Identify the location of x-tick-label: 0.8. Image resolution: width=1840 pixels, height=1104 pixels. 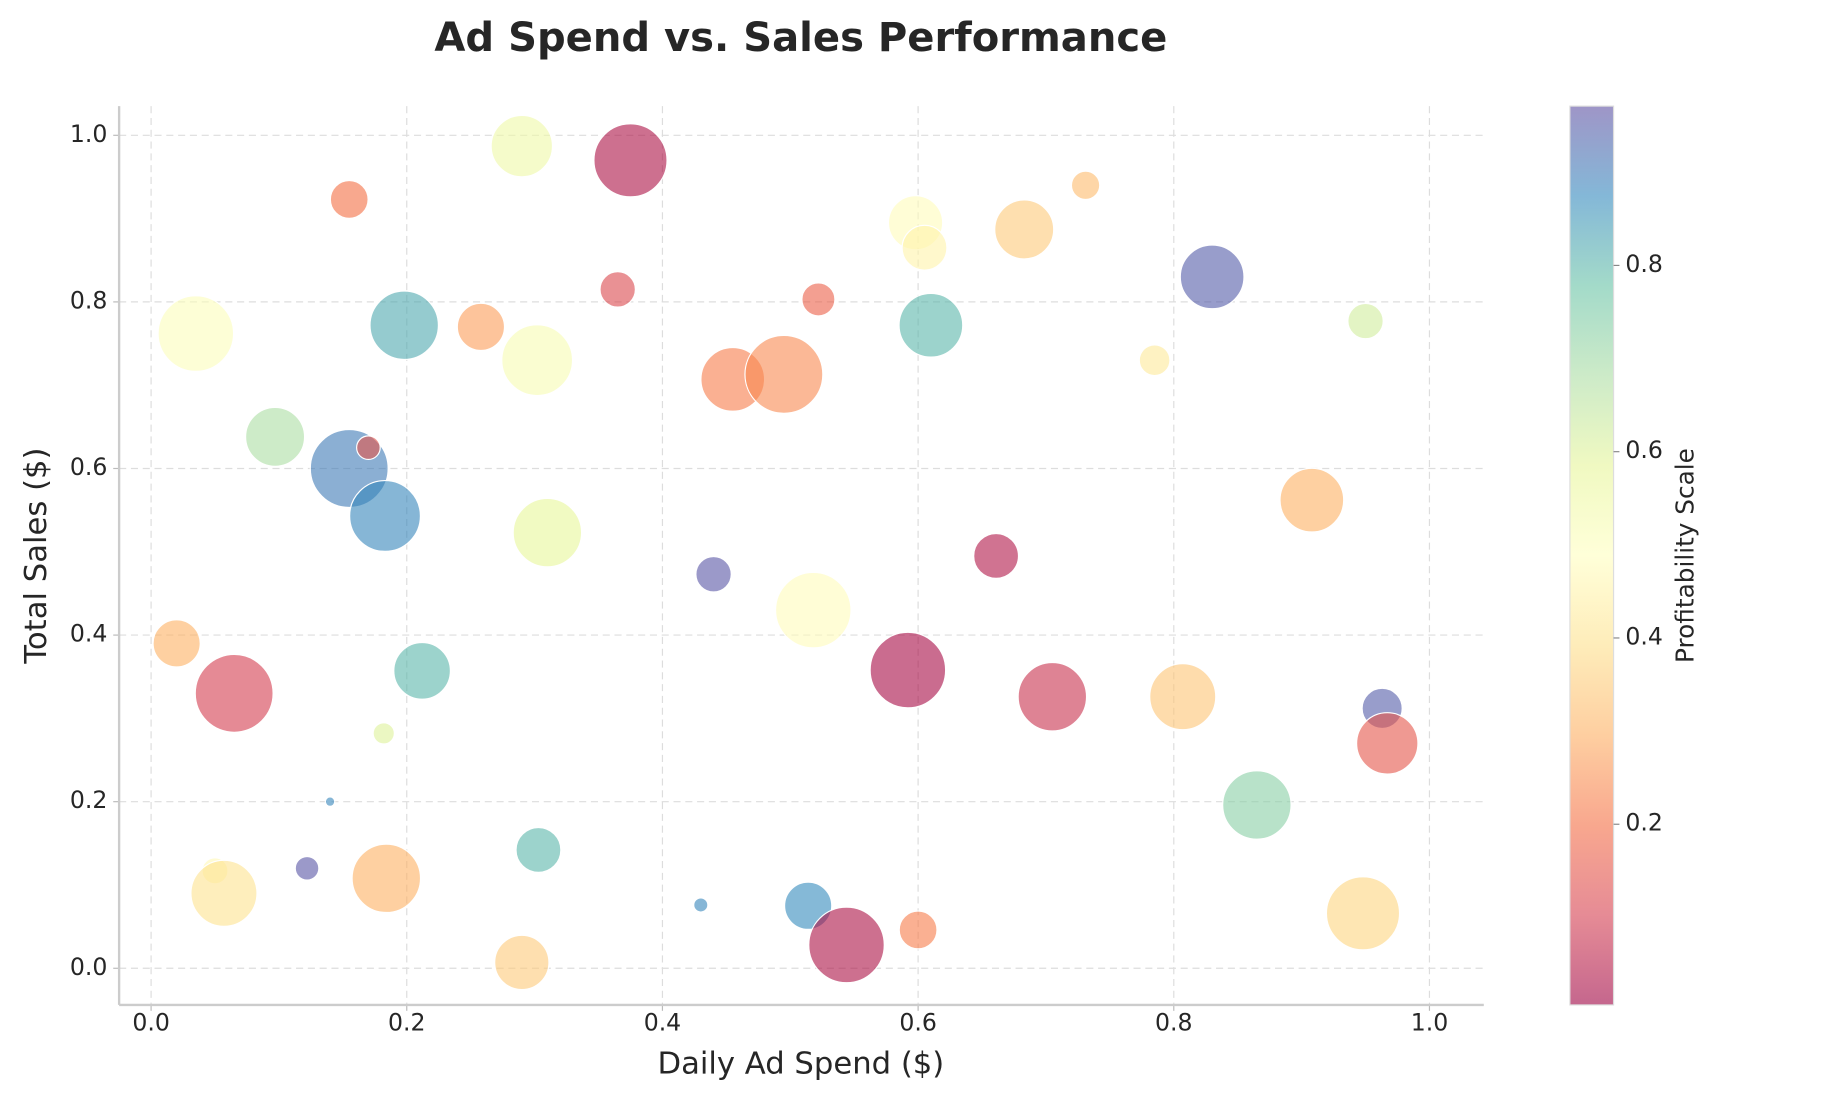
(1174, 1022).